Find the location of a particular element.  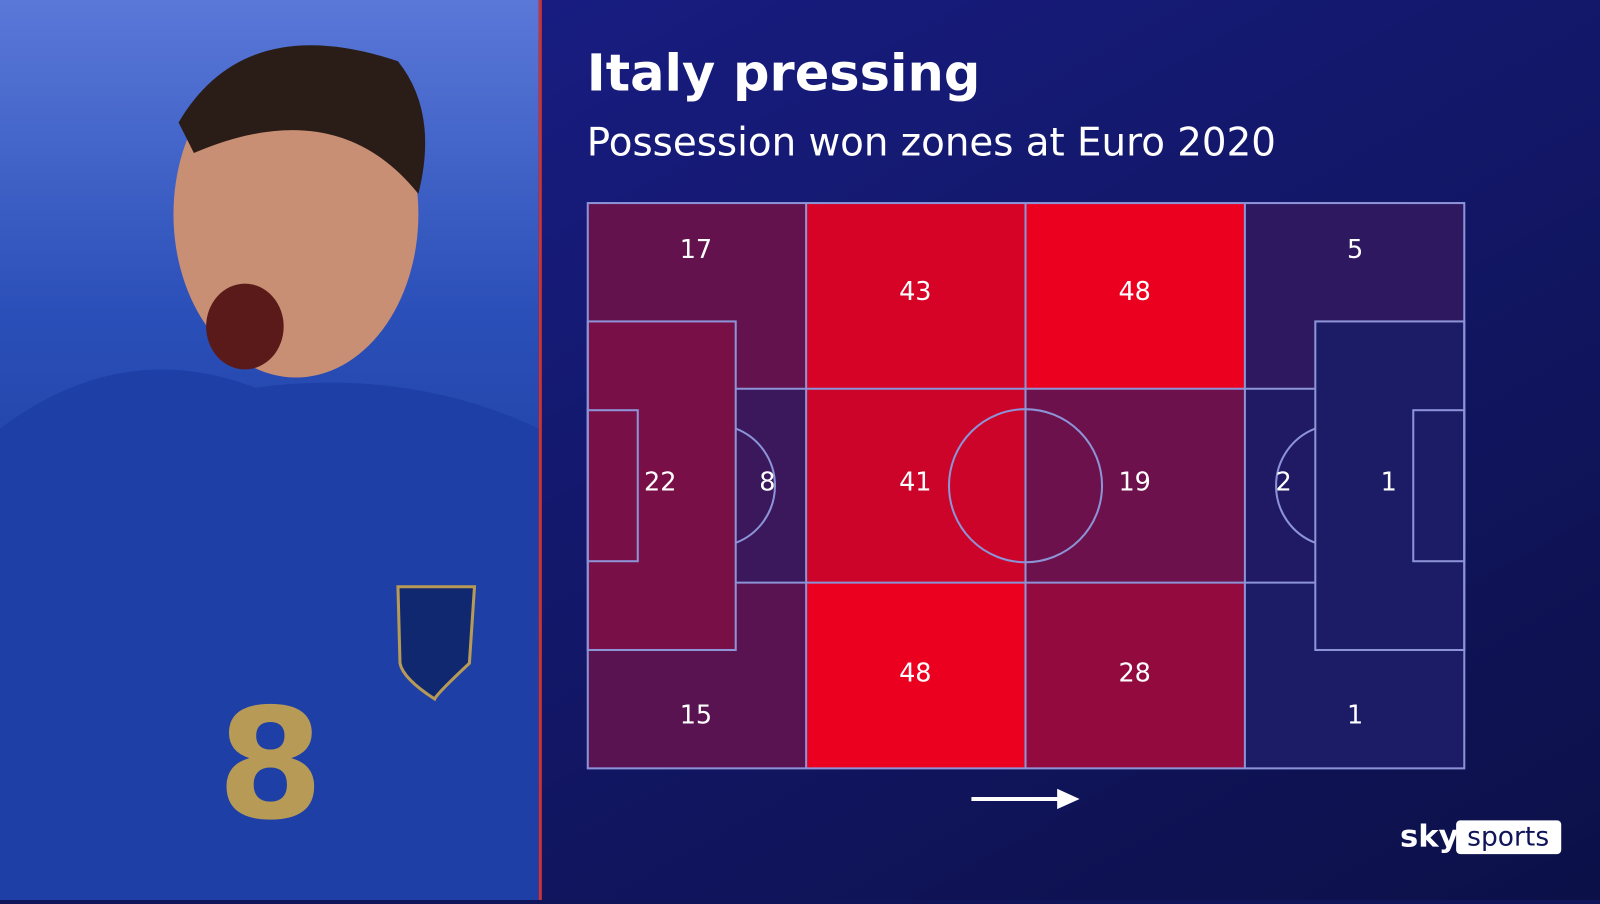

zone-label: 2 is located at coordinates (1284, 483).